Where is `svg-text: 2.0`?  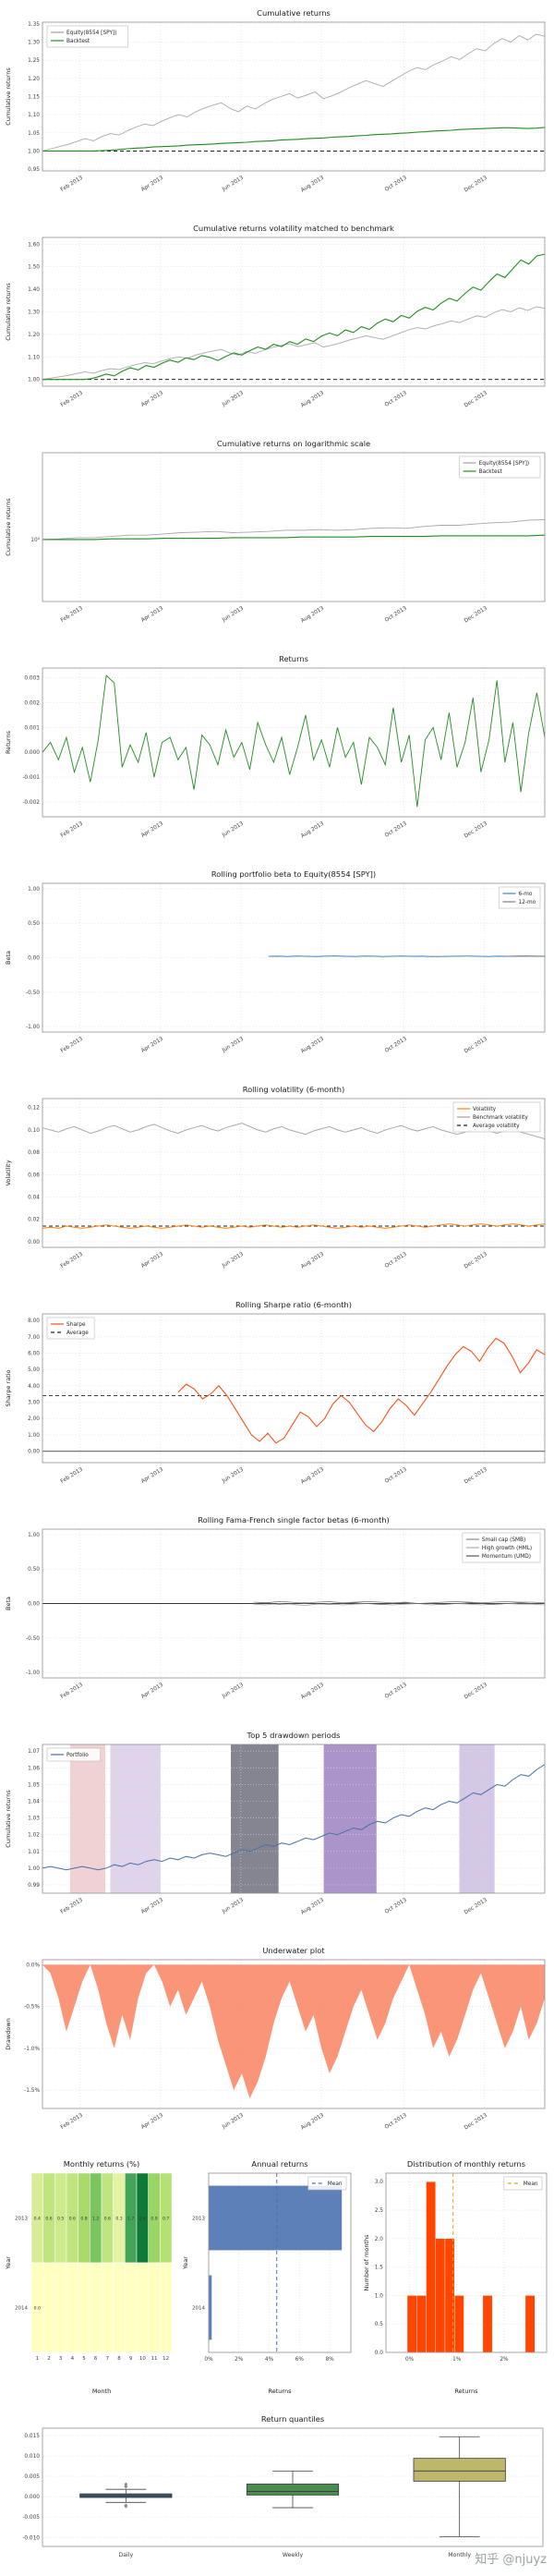
svg-text: 2.0 is located at coordinates (379, 2239).